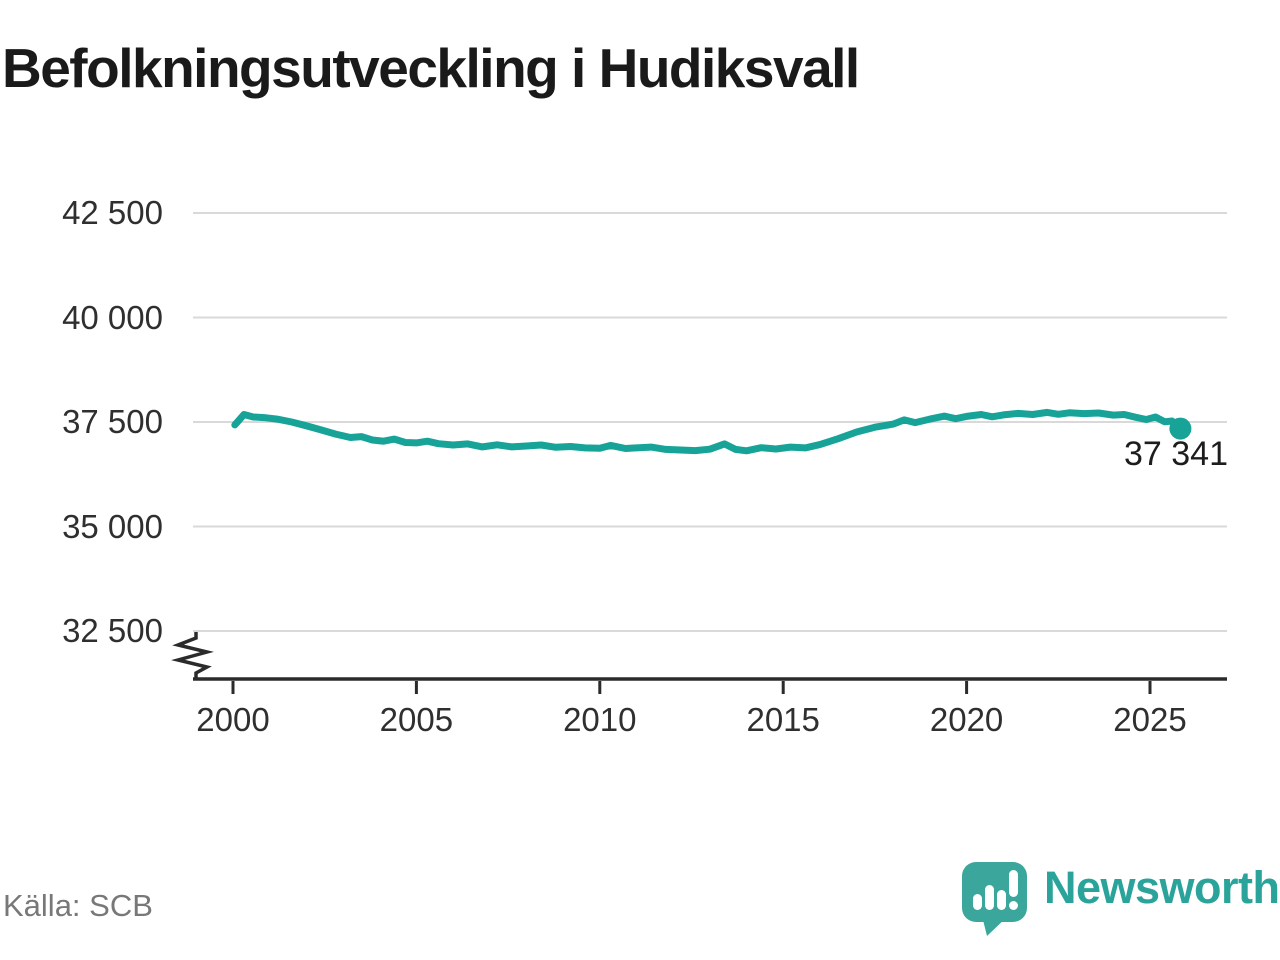 This screenshot has height=960, width=1280. I want to click on newsworthy-logo-icon, so click(994, 899).